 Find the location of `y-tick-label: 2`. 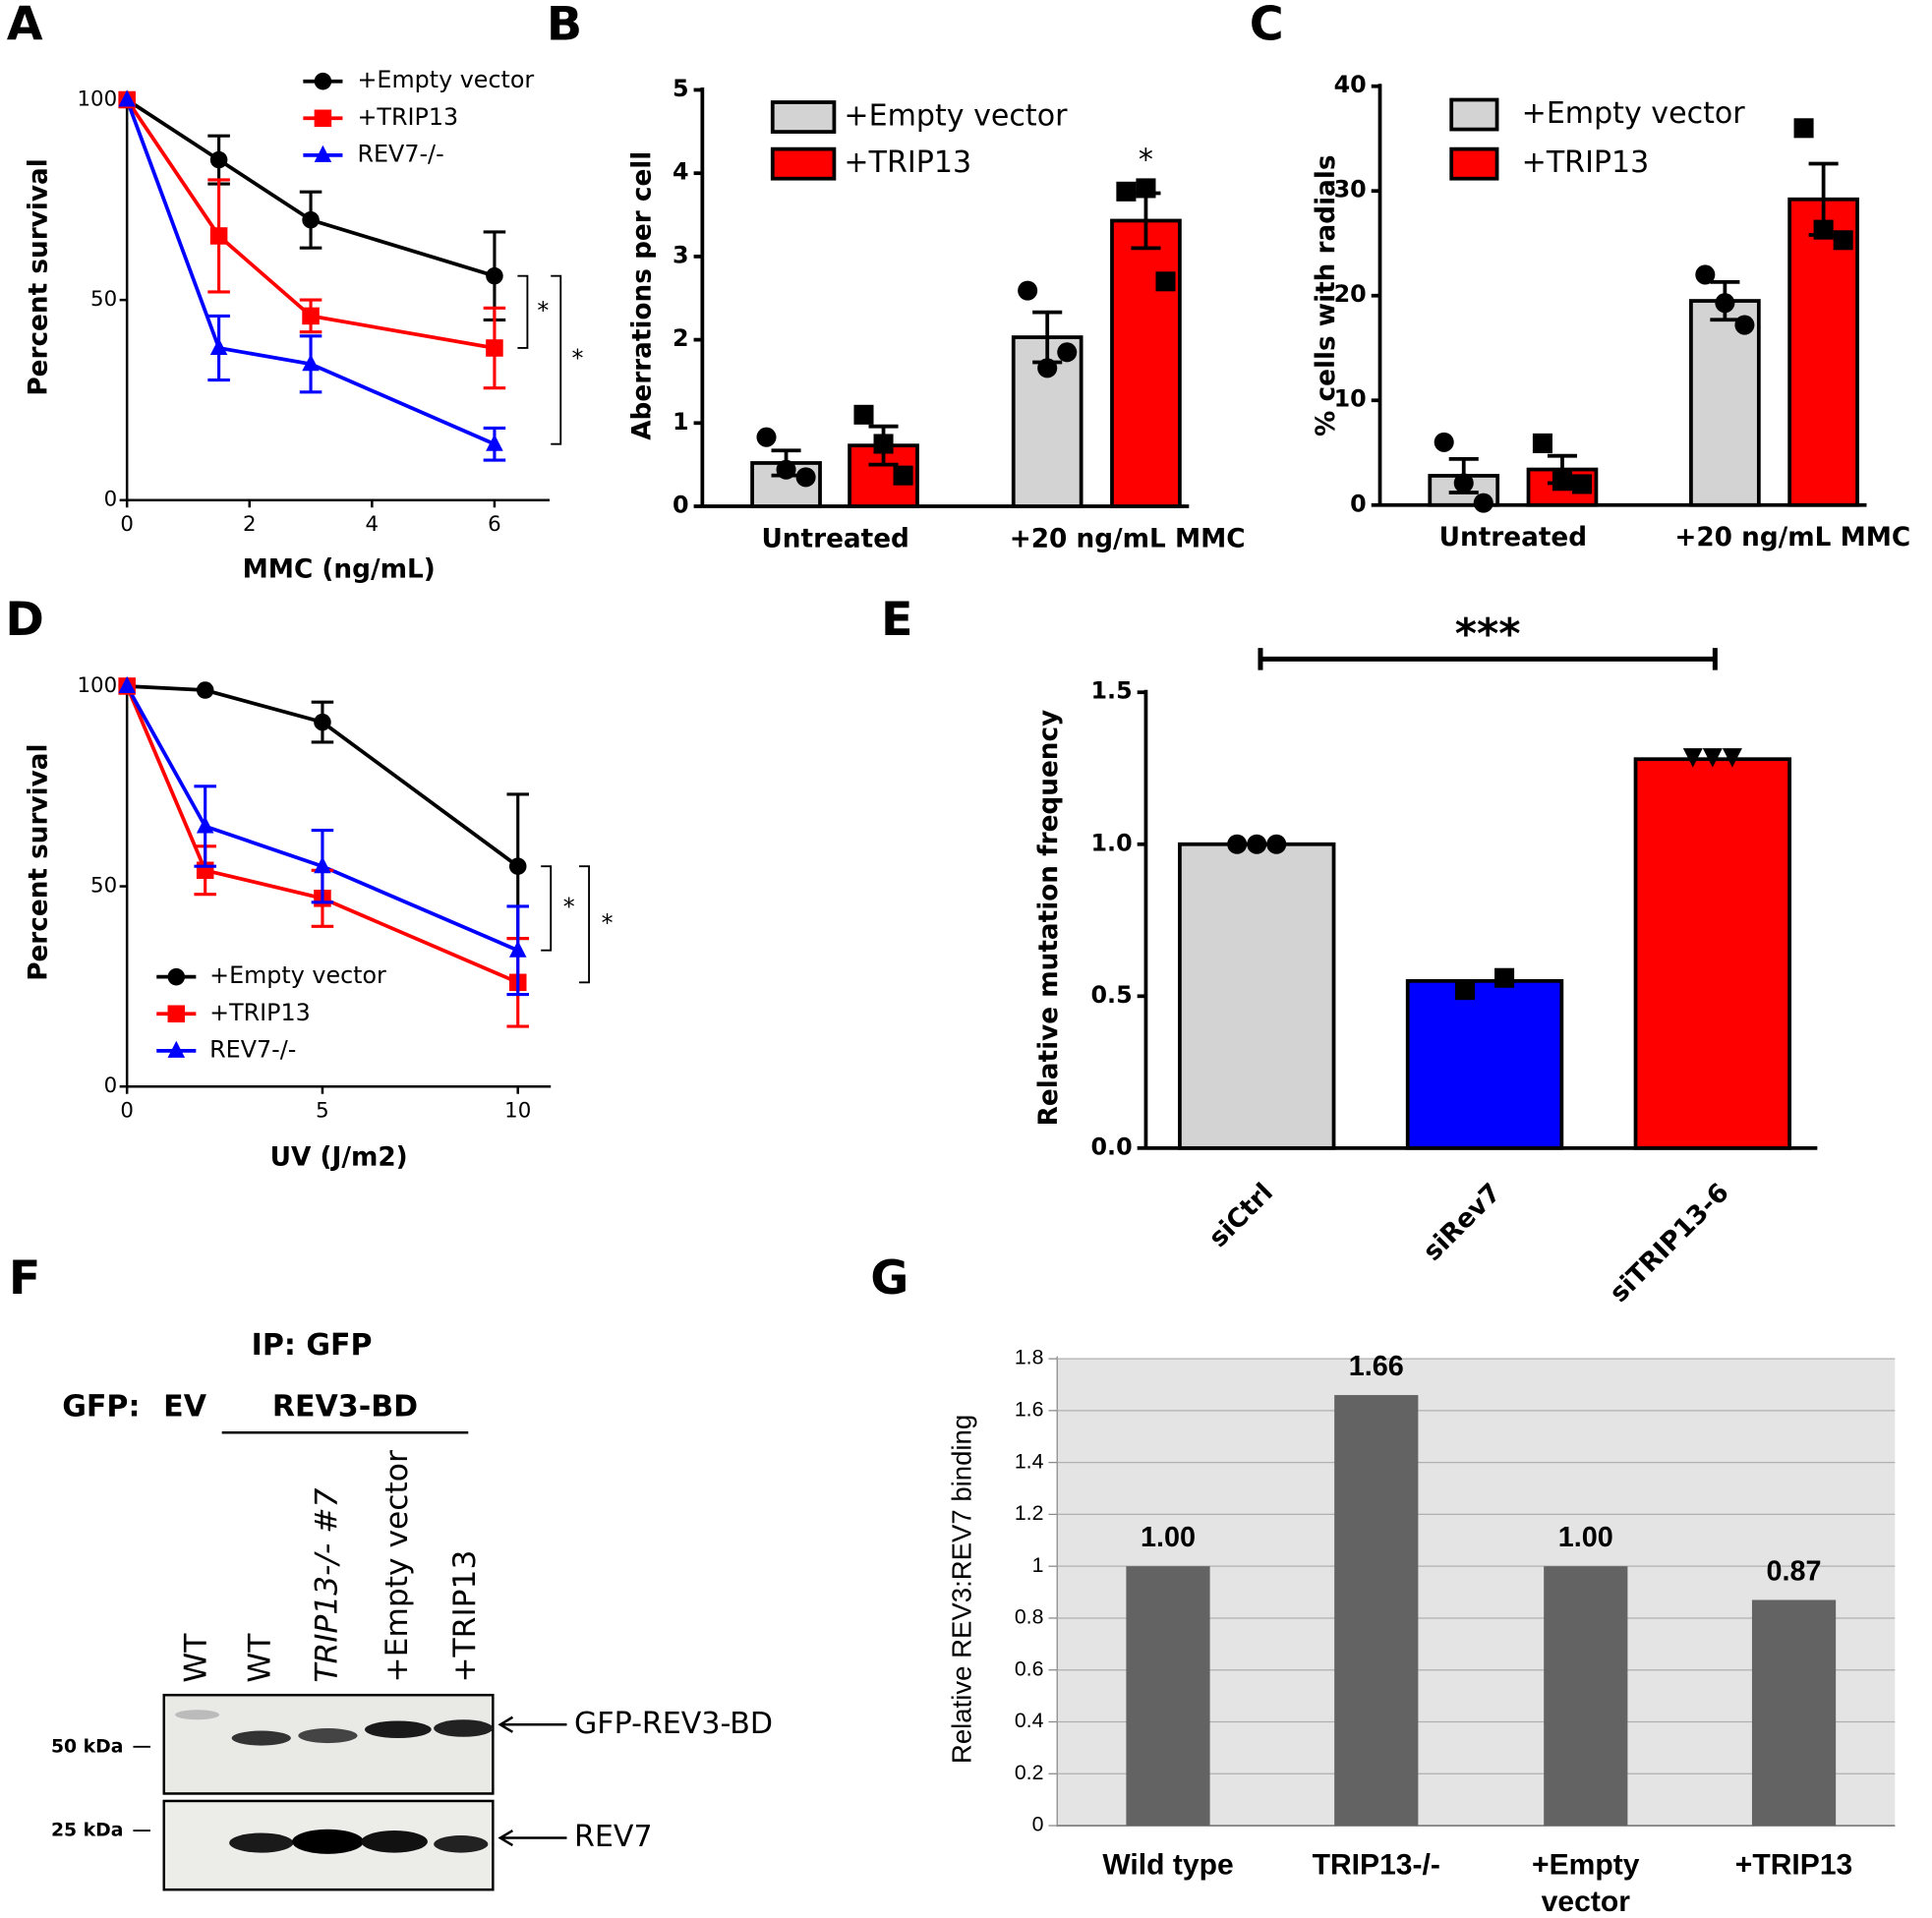

y-tick-label: 2 is located at coordinates (681, 338).